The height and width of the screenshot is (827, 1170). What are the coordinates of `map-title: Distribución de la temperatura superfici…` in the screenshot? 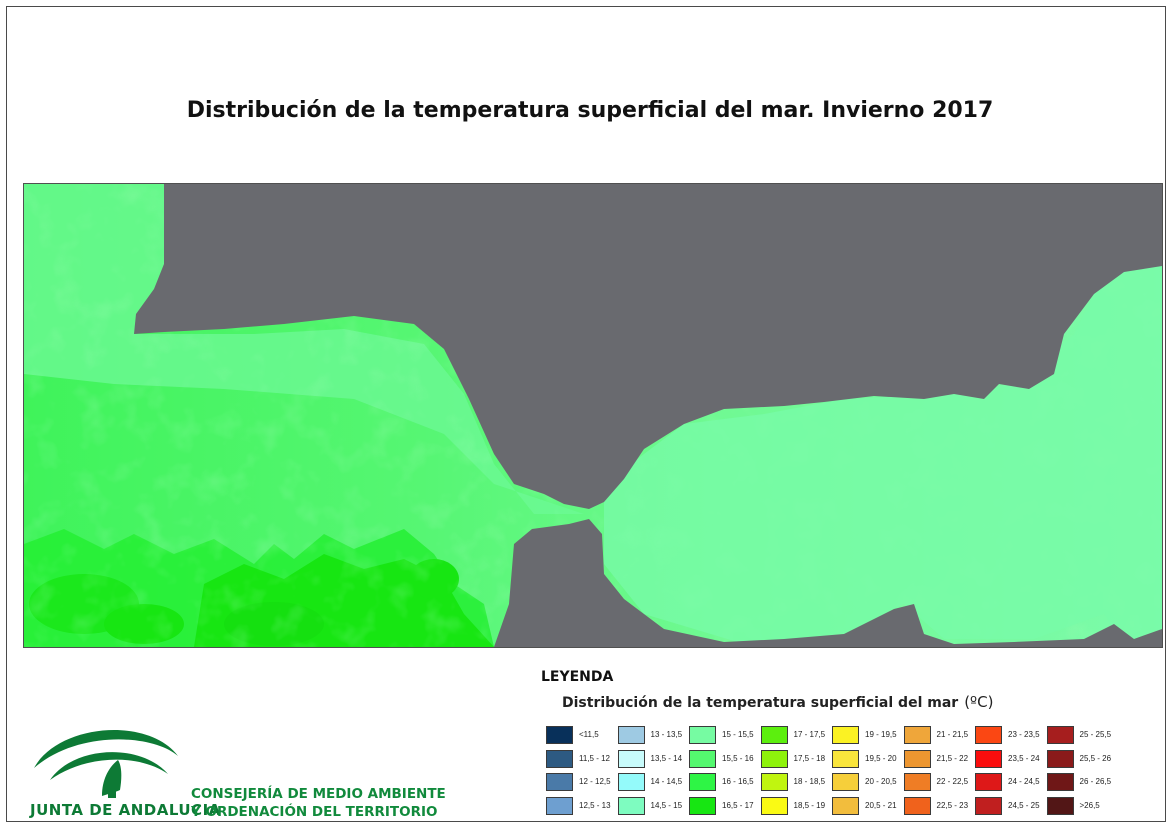 It's located at (590, 110).